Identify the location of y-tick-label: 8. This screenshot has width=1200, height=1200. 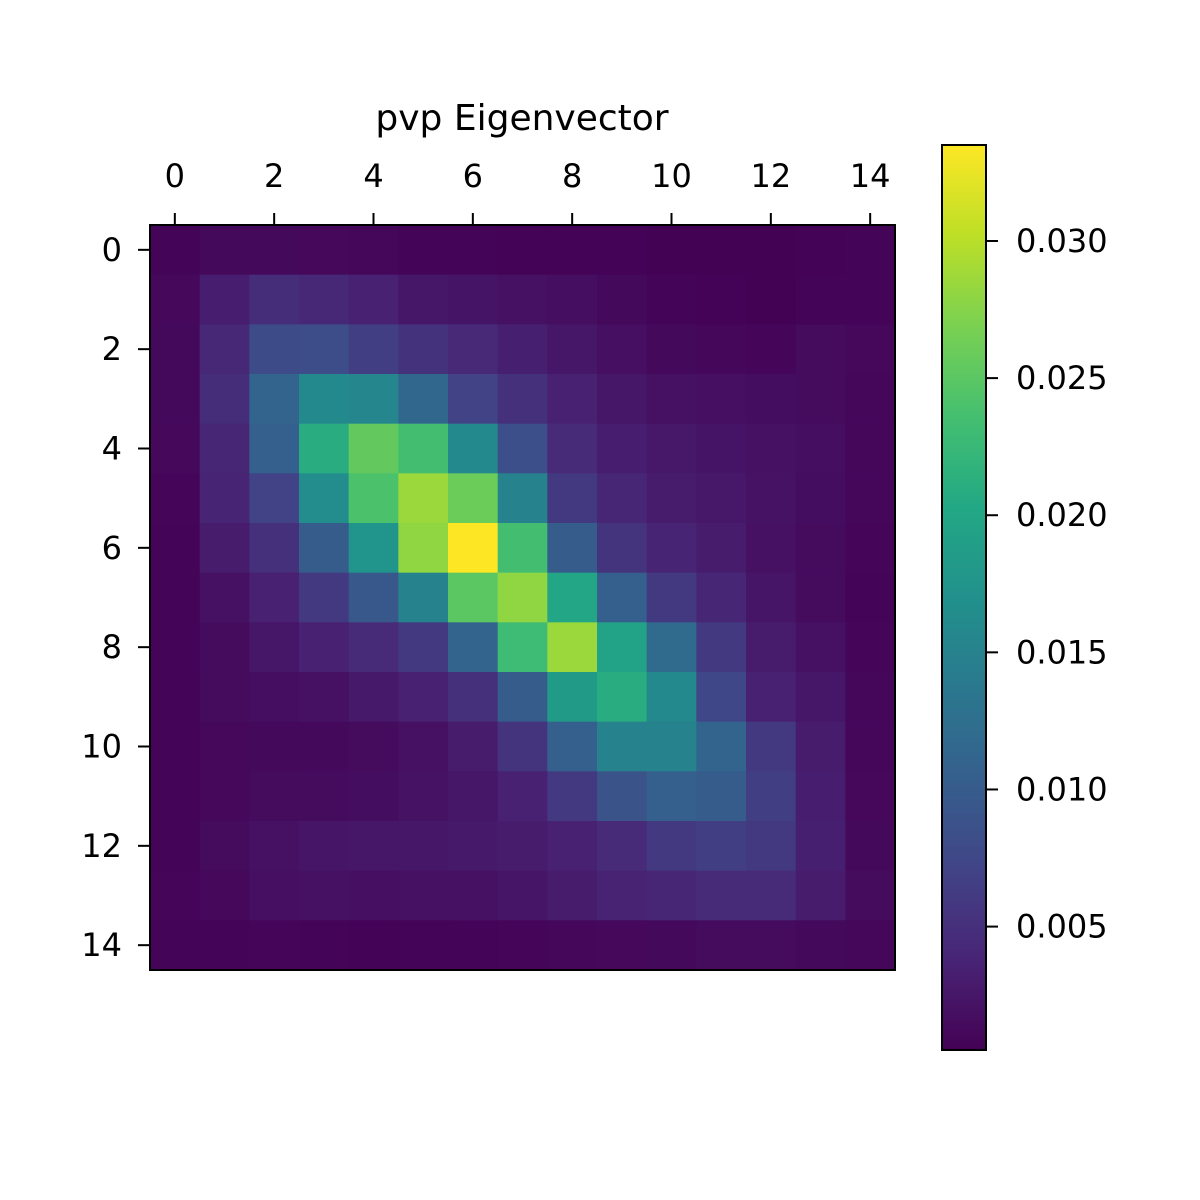
(112, 647).